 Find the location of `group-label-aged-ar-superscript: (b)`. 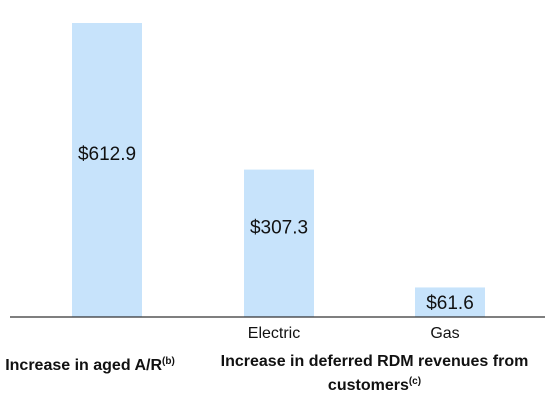

group-label-aged-ar-superscript: (b) is located at coordinates (168, 361).